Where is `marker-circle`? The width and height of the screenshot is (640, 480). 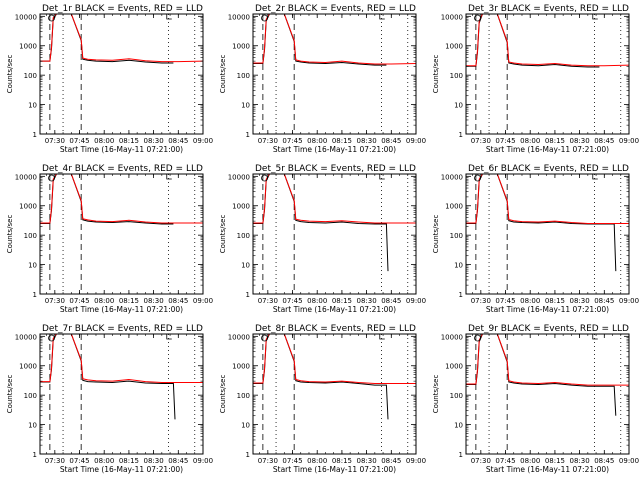
marker-circle is located at coordinates (477, 338).